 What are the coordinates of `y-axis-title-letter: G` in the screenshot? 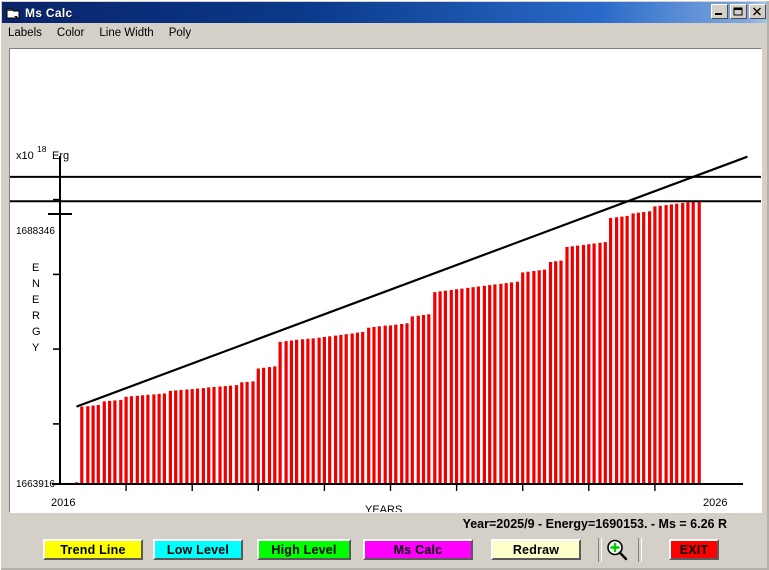 It's located at (36, 332).